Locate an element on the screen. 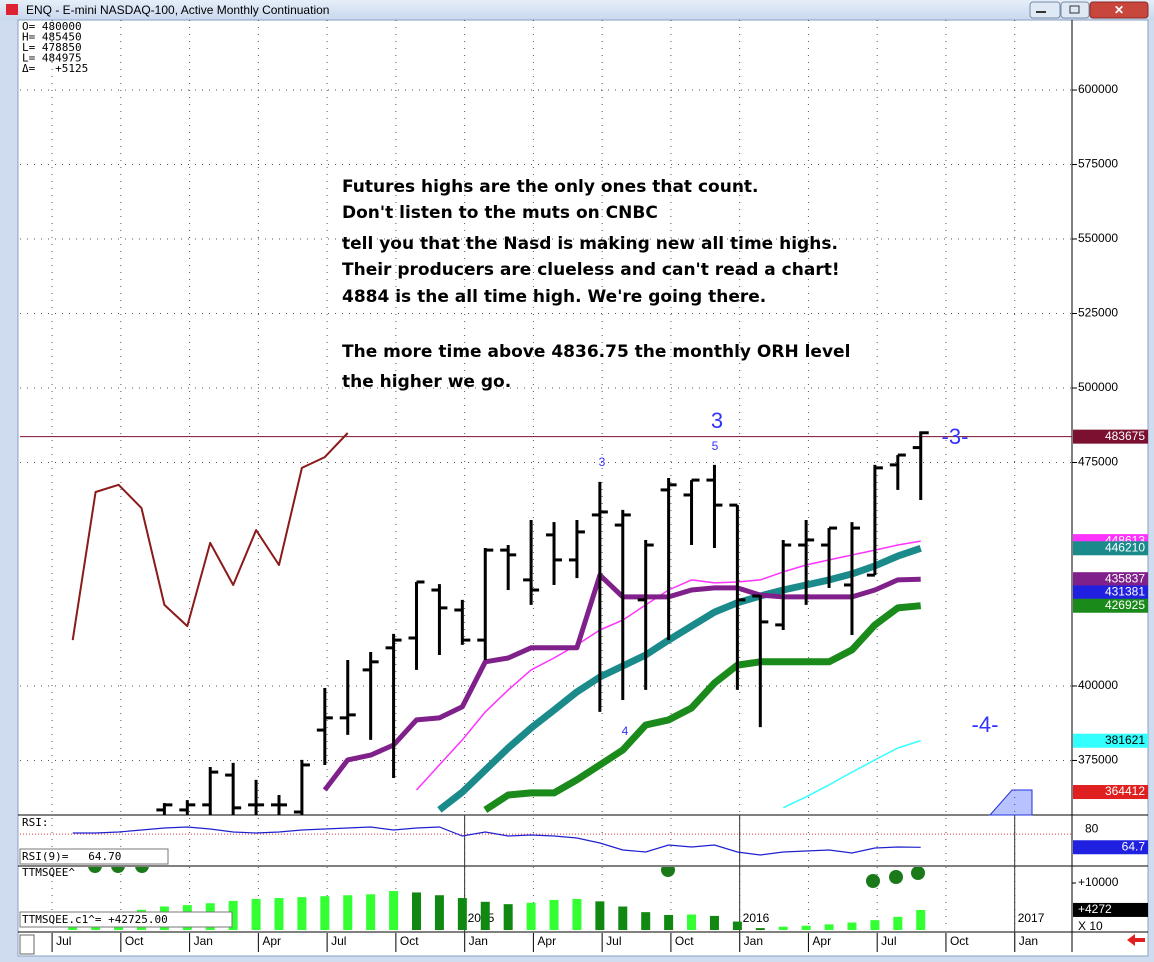 The height and width of the screenshot is (962, 1154). y-tick-label: 550000 is located at coordinates (1098, 238).